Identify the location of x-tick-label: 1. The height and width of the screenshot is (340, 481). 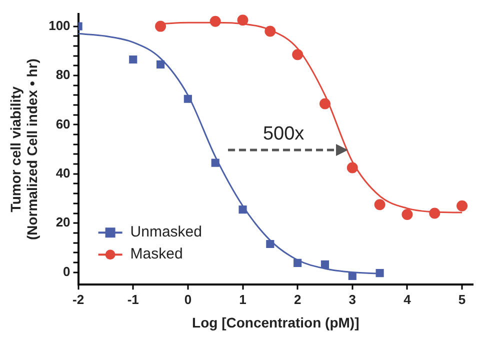
(242, 299).